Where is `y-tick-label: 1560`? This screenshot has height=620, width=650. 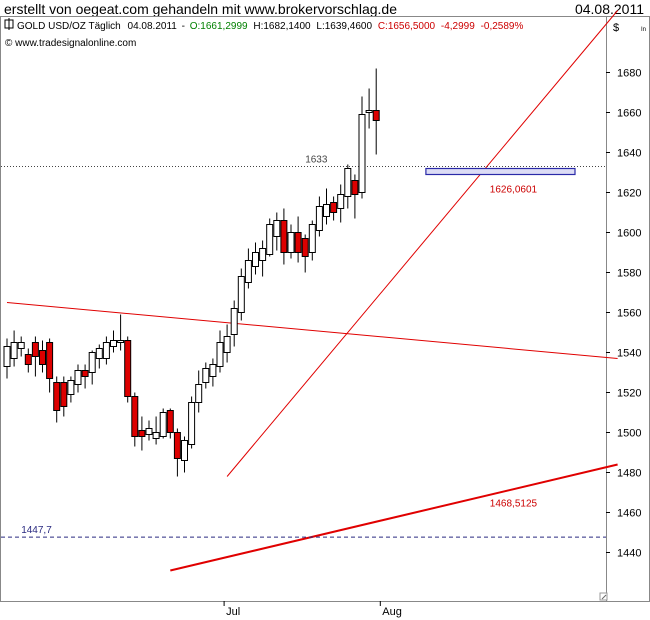
y-tick-label: 1560 is located at coordinates (629, 314).